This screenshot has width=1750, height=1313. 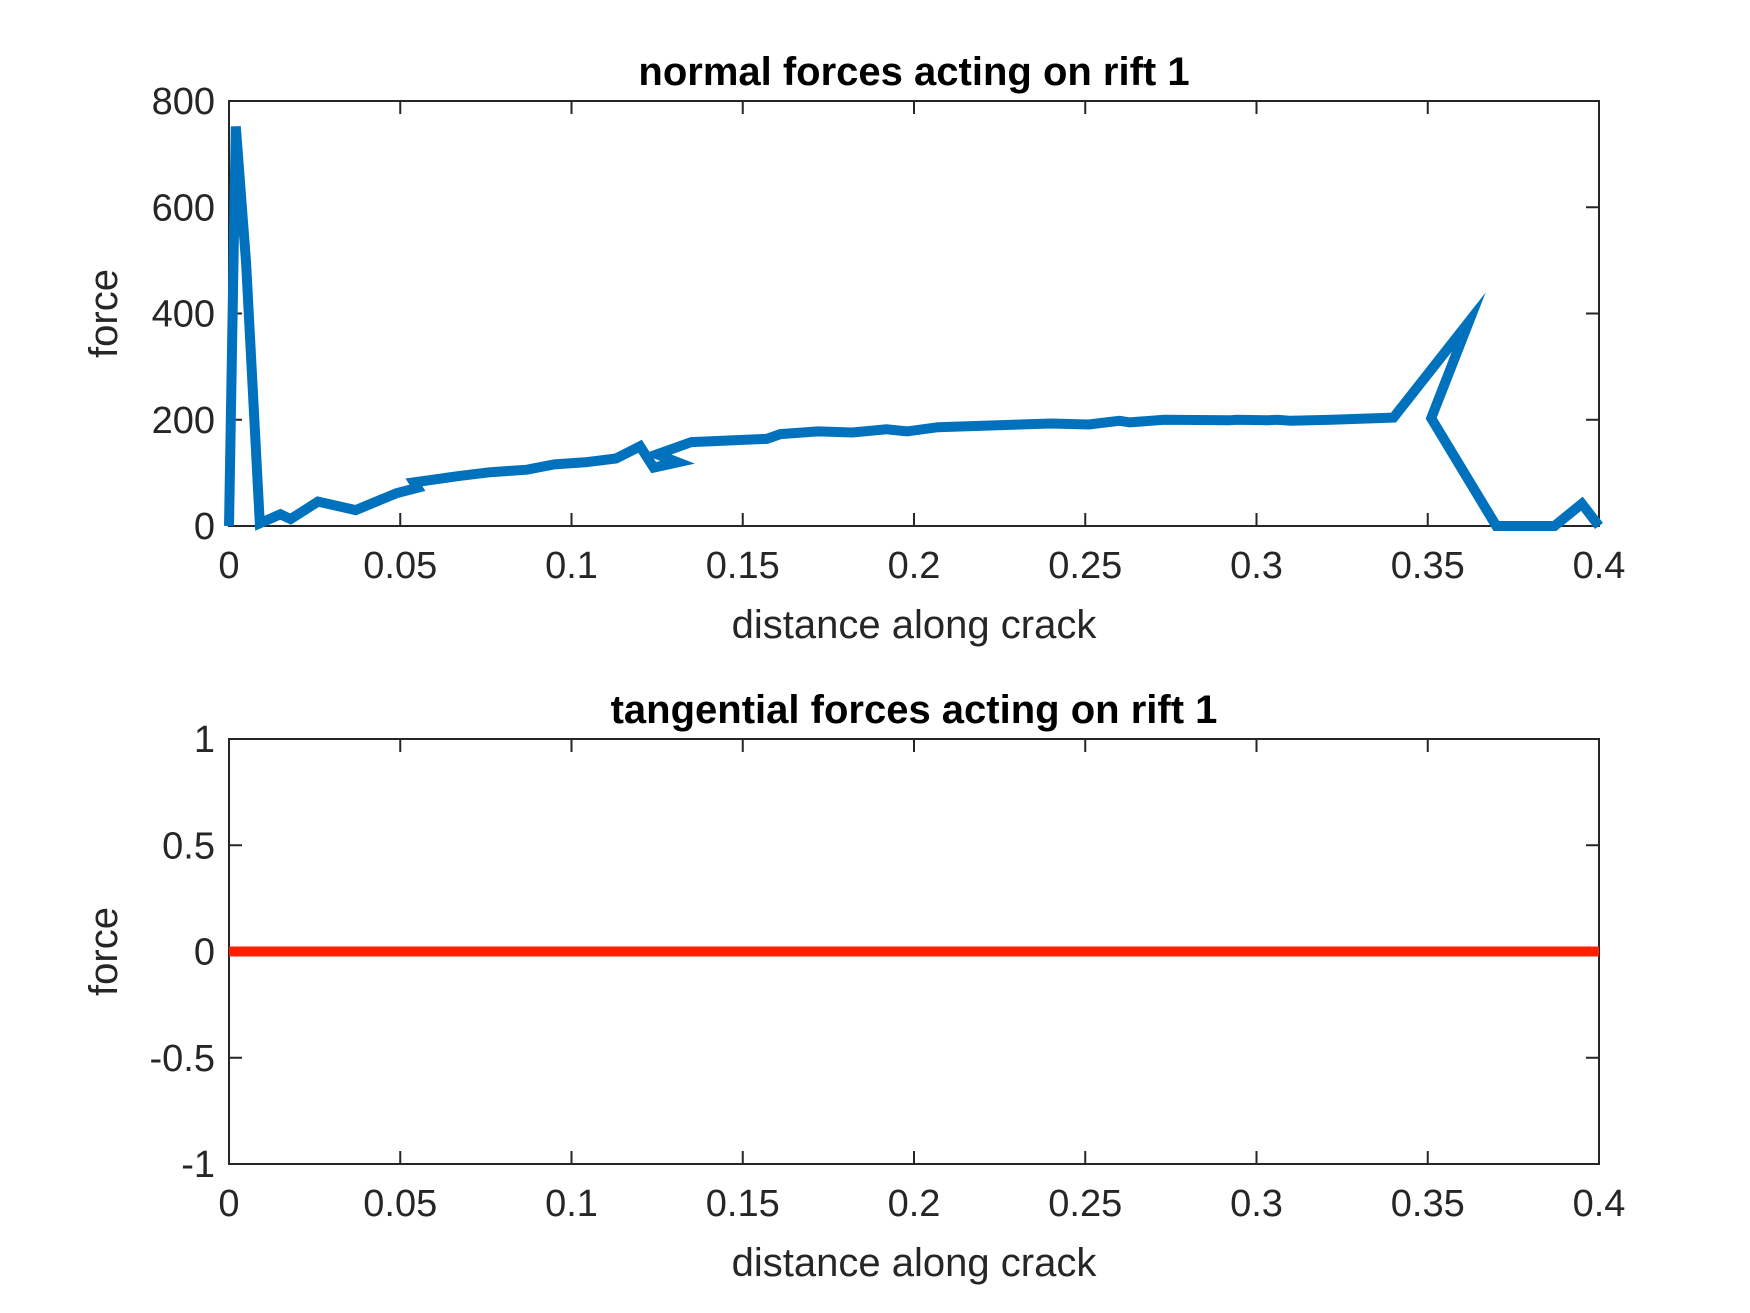 I want to click on y-tick-label: 200, so click(x=183, y=421).